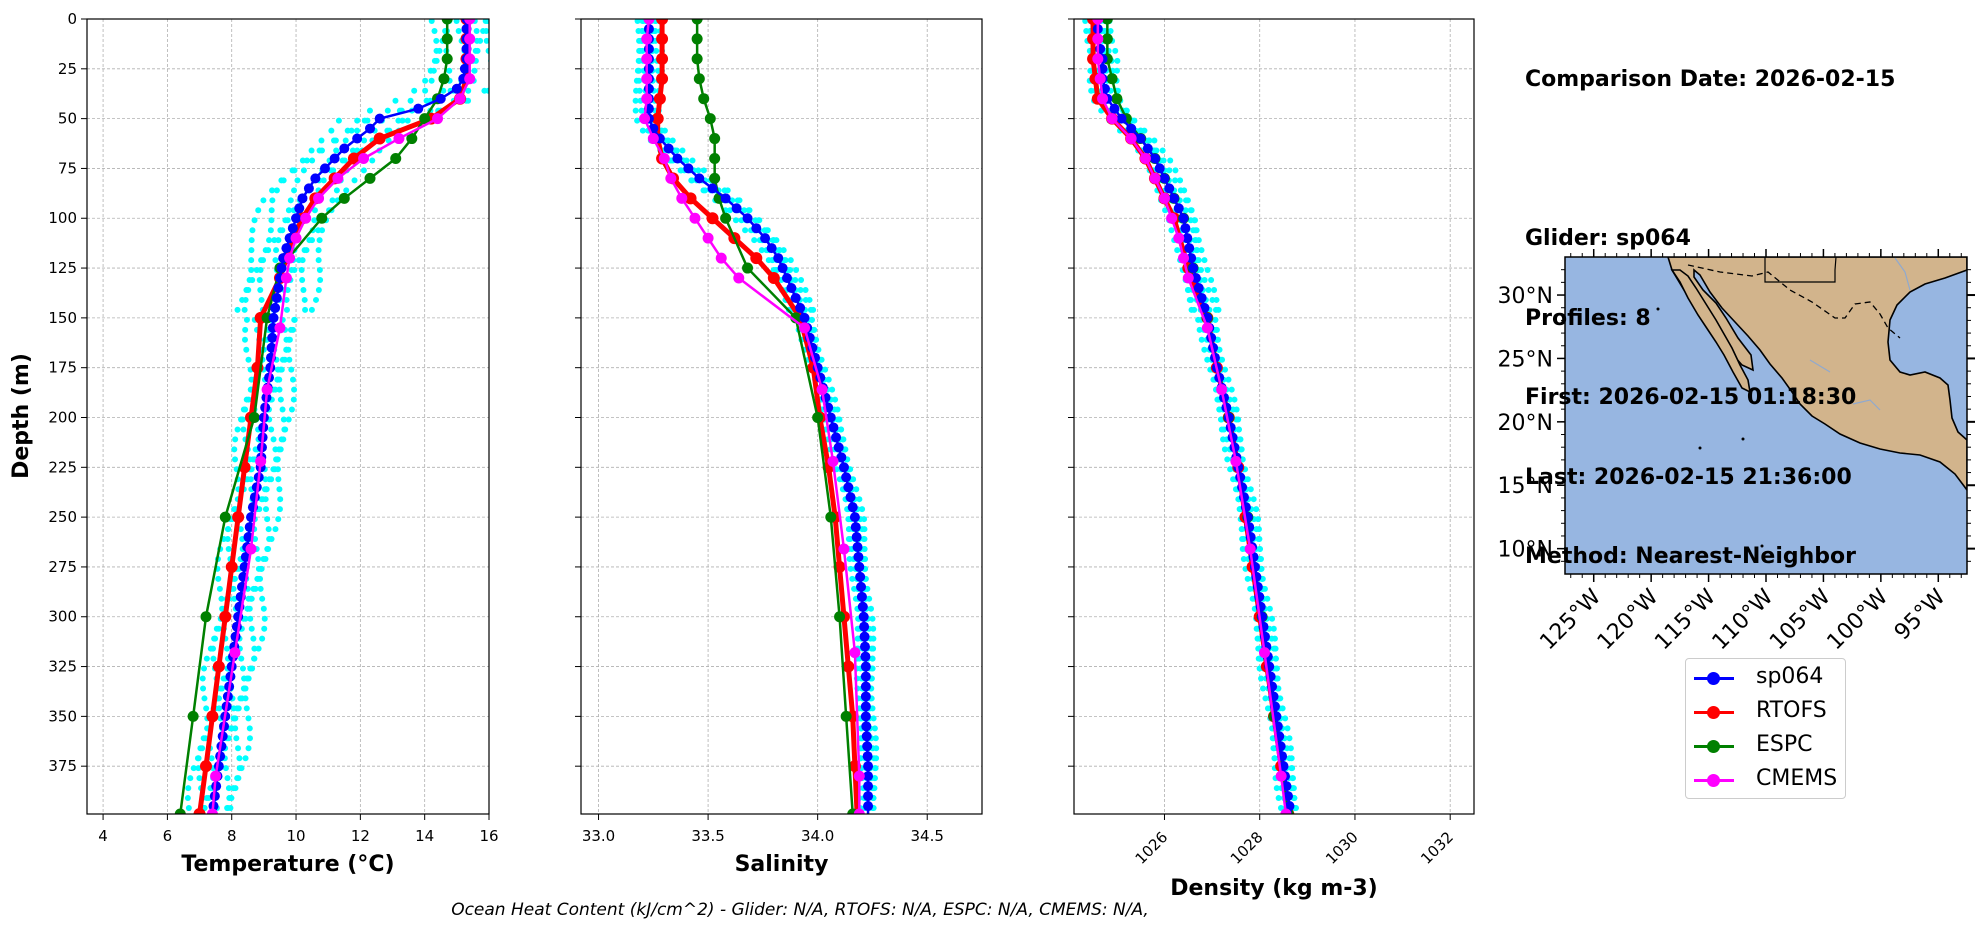 This screenshot has height=934, width=1978. Describe the element at coordinates (1711, 331) in the screenshot. I see `map-baja` at that location.